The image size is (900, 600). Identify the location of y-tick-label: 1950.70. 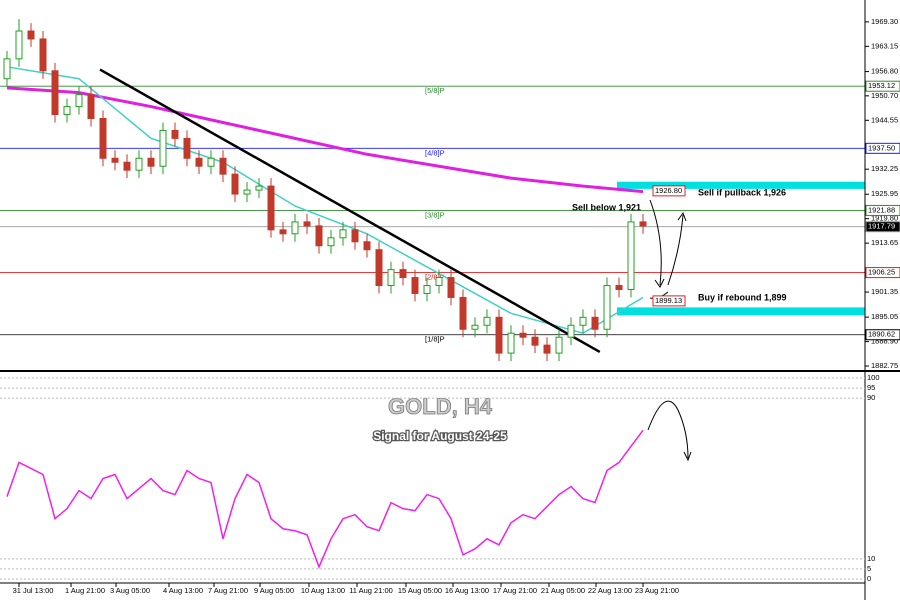
(884, 95).